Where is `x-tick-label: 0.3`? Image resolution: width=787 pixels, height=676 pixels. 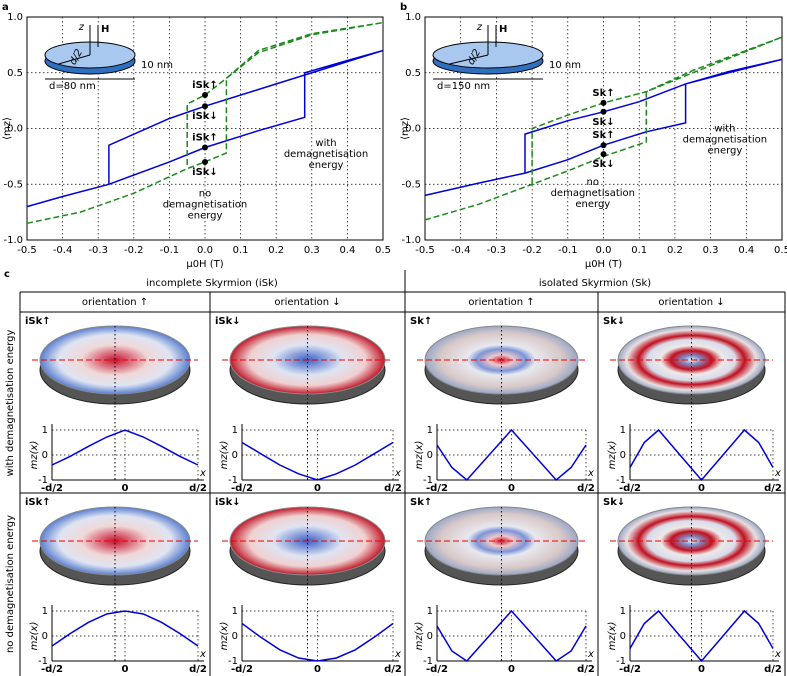
x-tick-label: 0.3 is located at coordinates (312, 250).